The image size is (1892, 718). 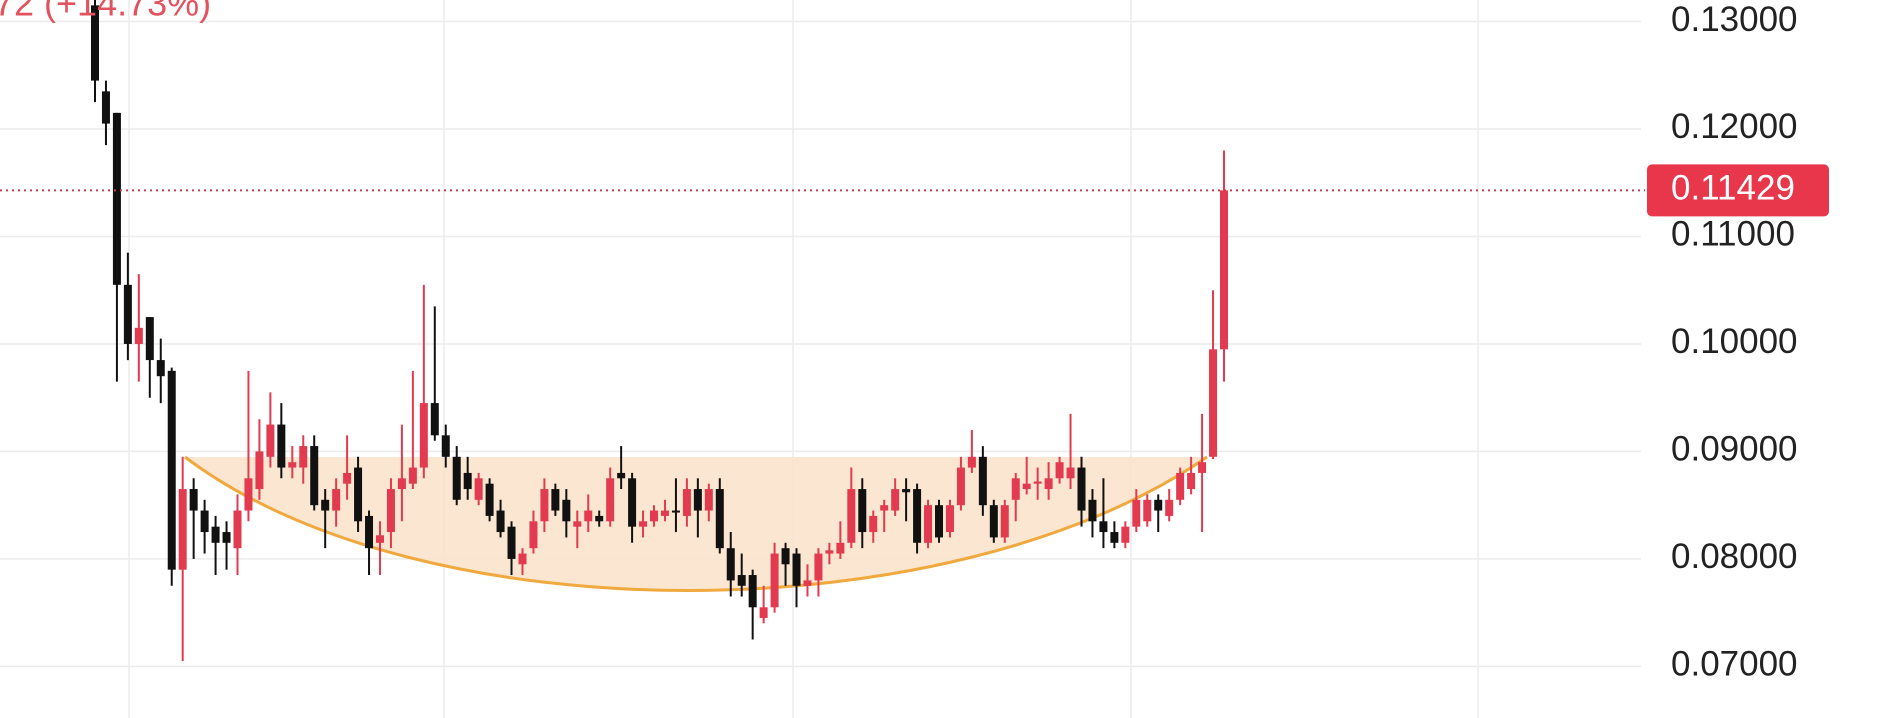 I want to click on cup-area, so click(x=696, y=524).